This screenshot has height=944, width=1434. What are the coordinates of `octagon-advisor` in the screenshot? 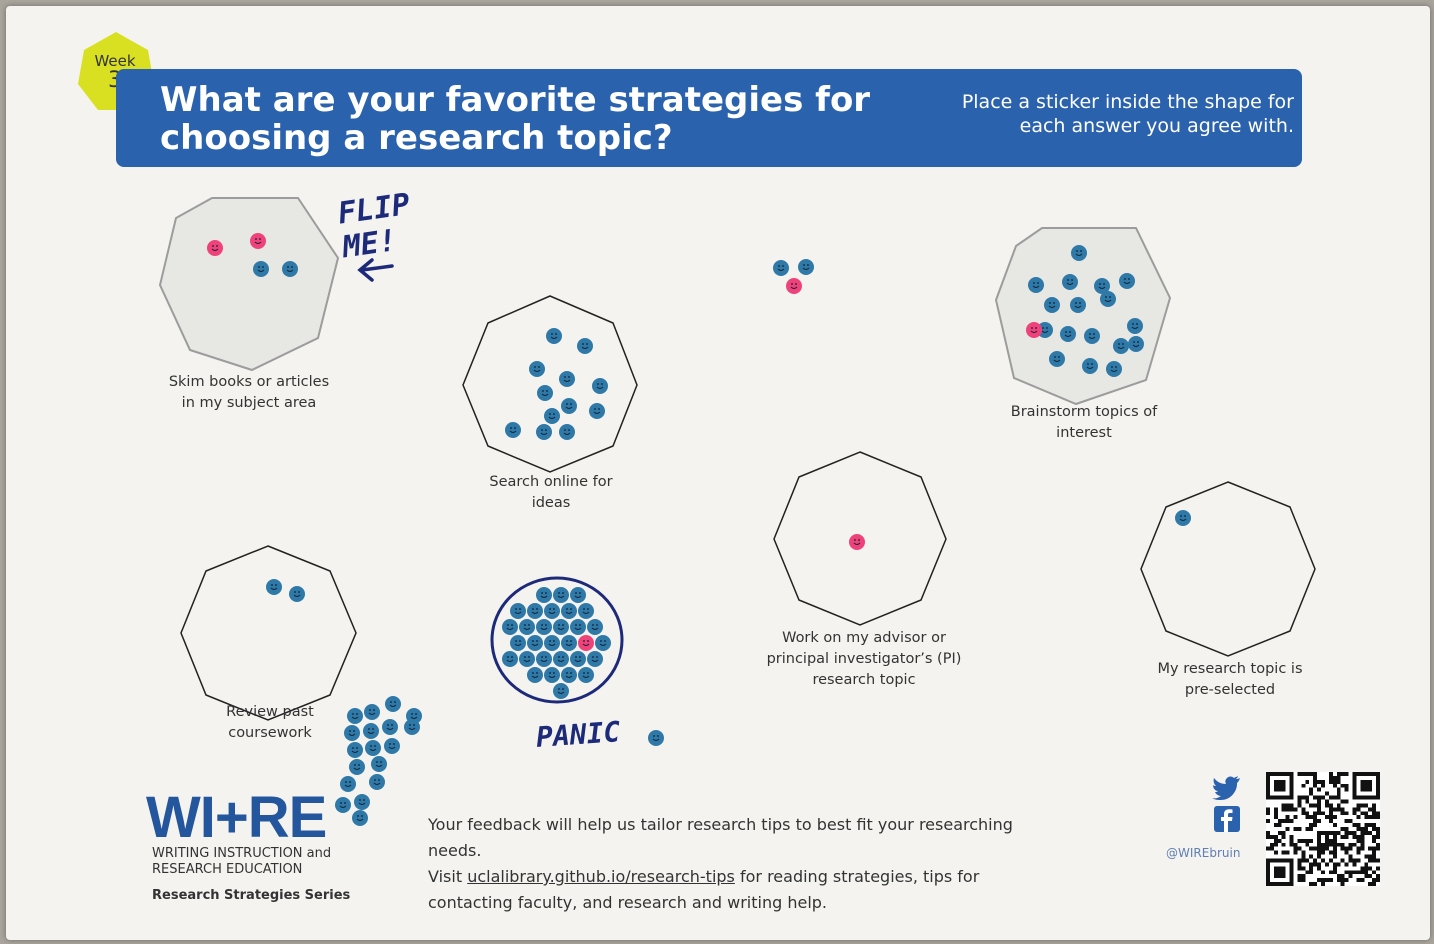 It's located at (860, 538).